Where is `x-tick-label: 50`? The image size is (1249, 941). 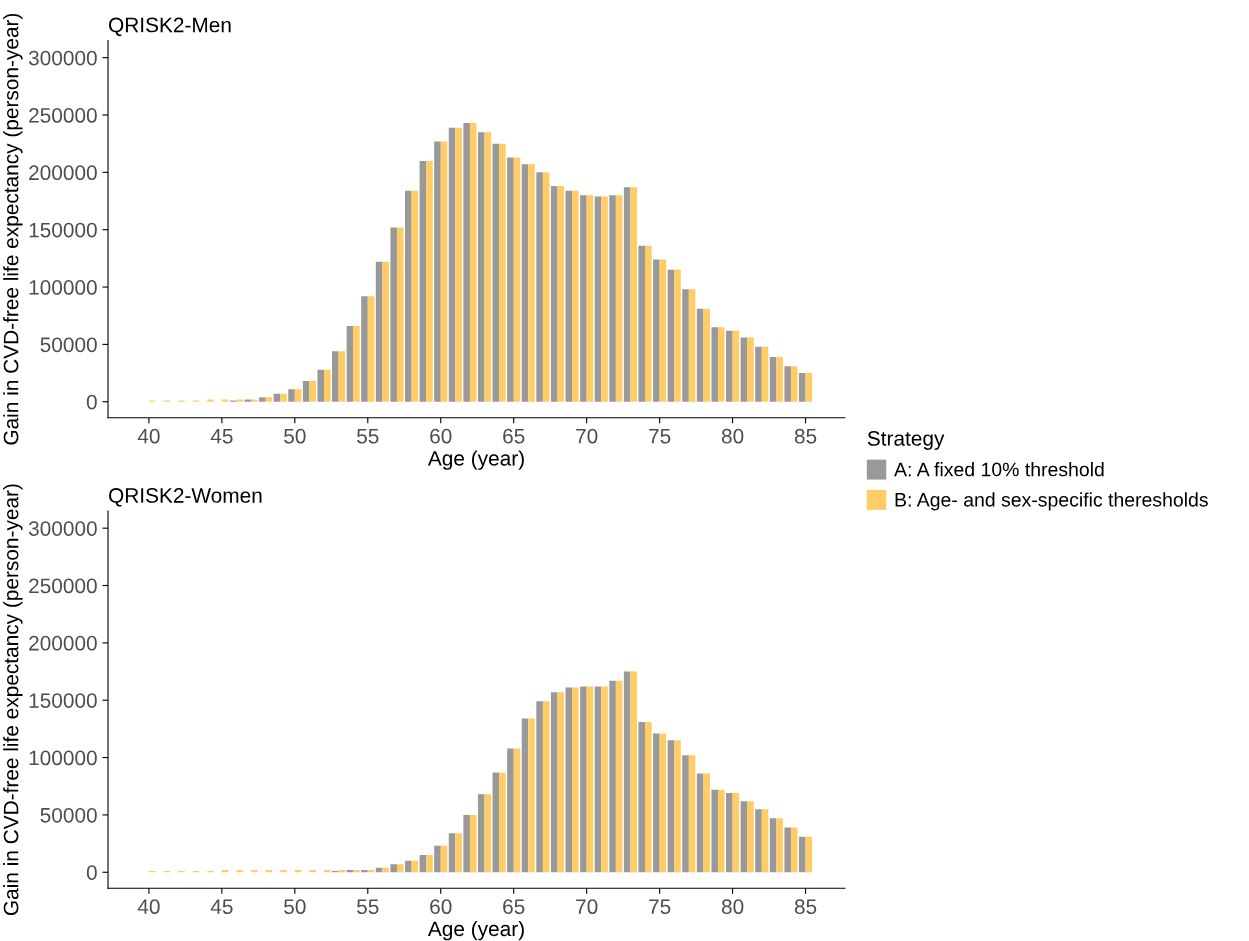 x-tick-label: 50 is located at coordinates (295, 907).